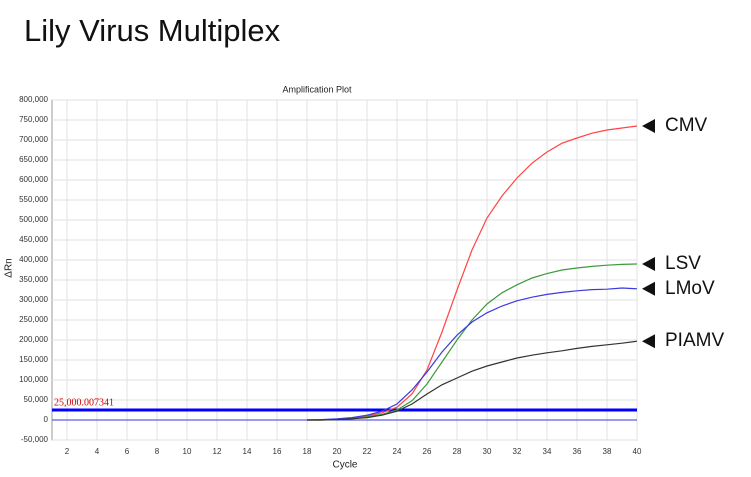 The height and width of the screenshot is (477, 751). I want to click on y-tick-label: 300,000, so click(33, 299).